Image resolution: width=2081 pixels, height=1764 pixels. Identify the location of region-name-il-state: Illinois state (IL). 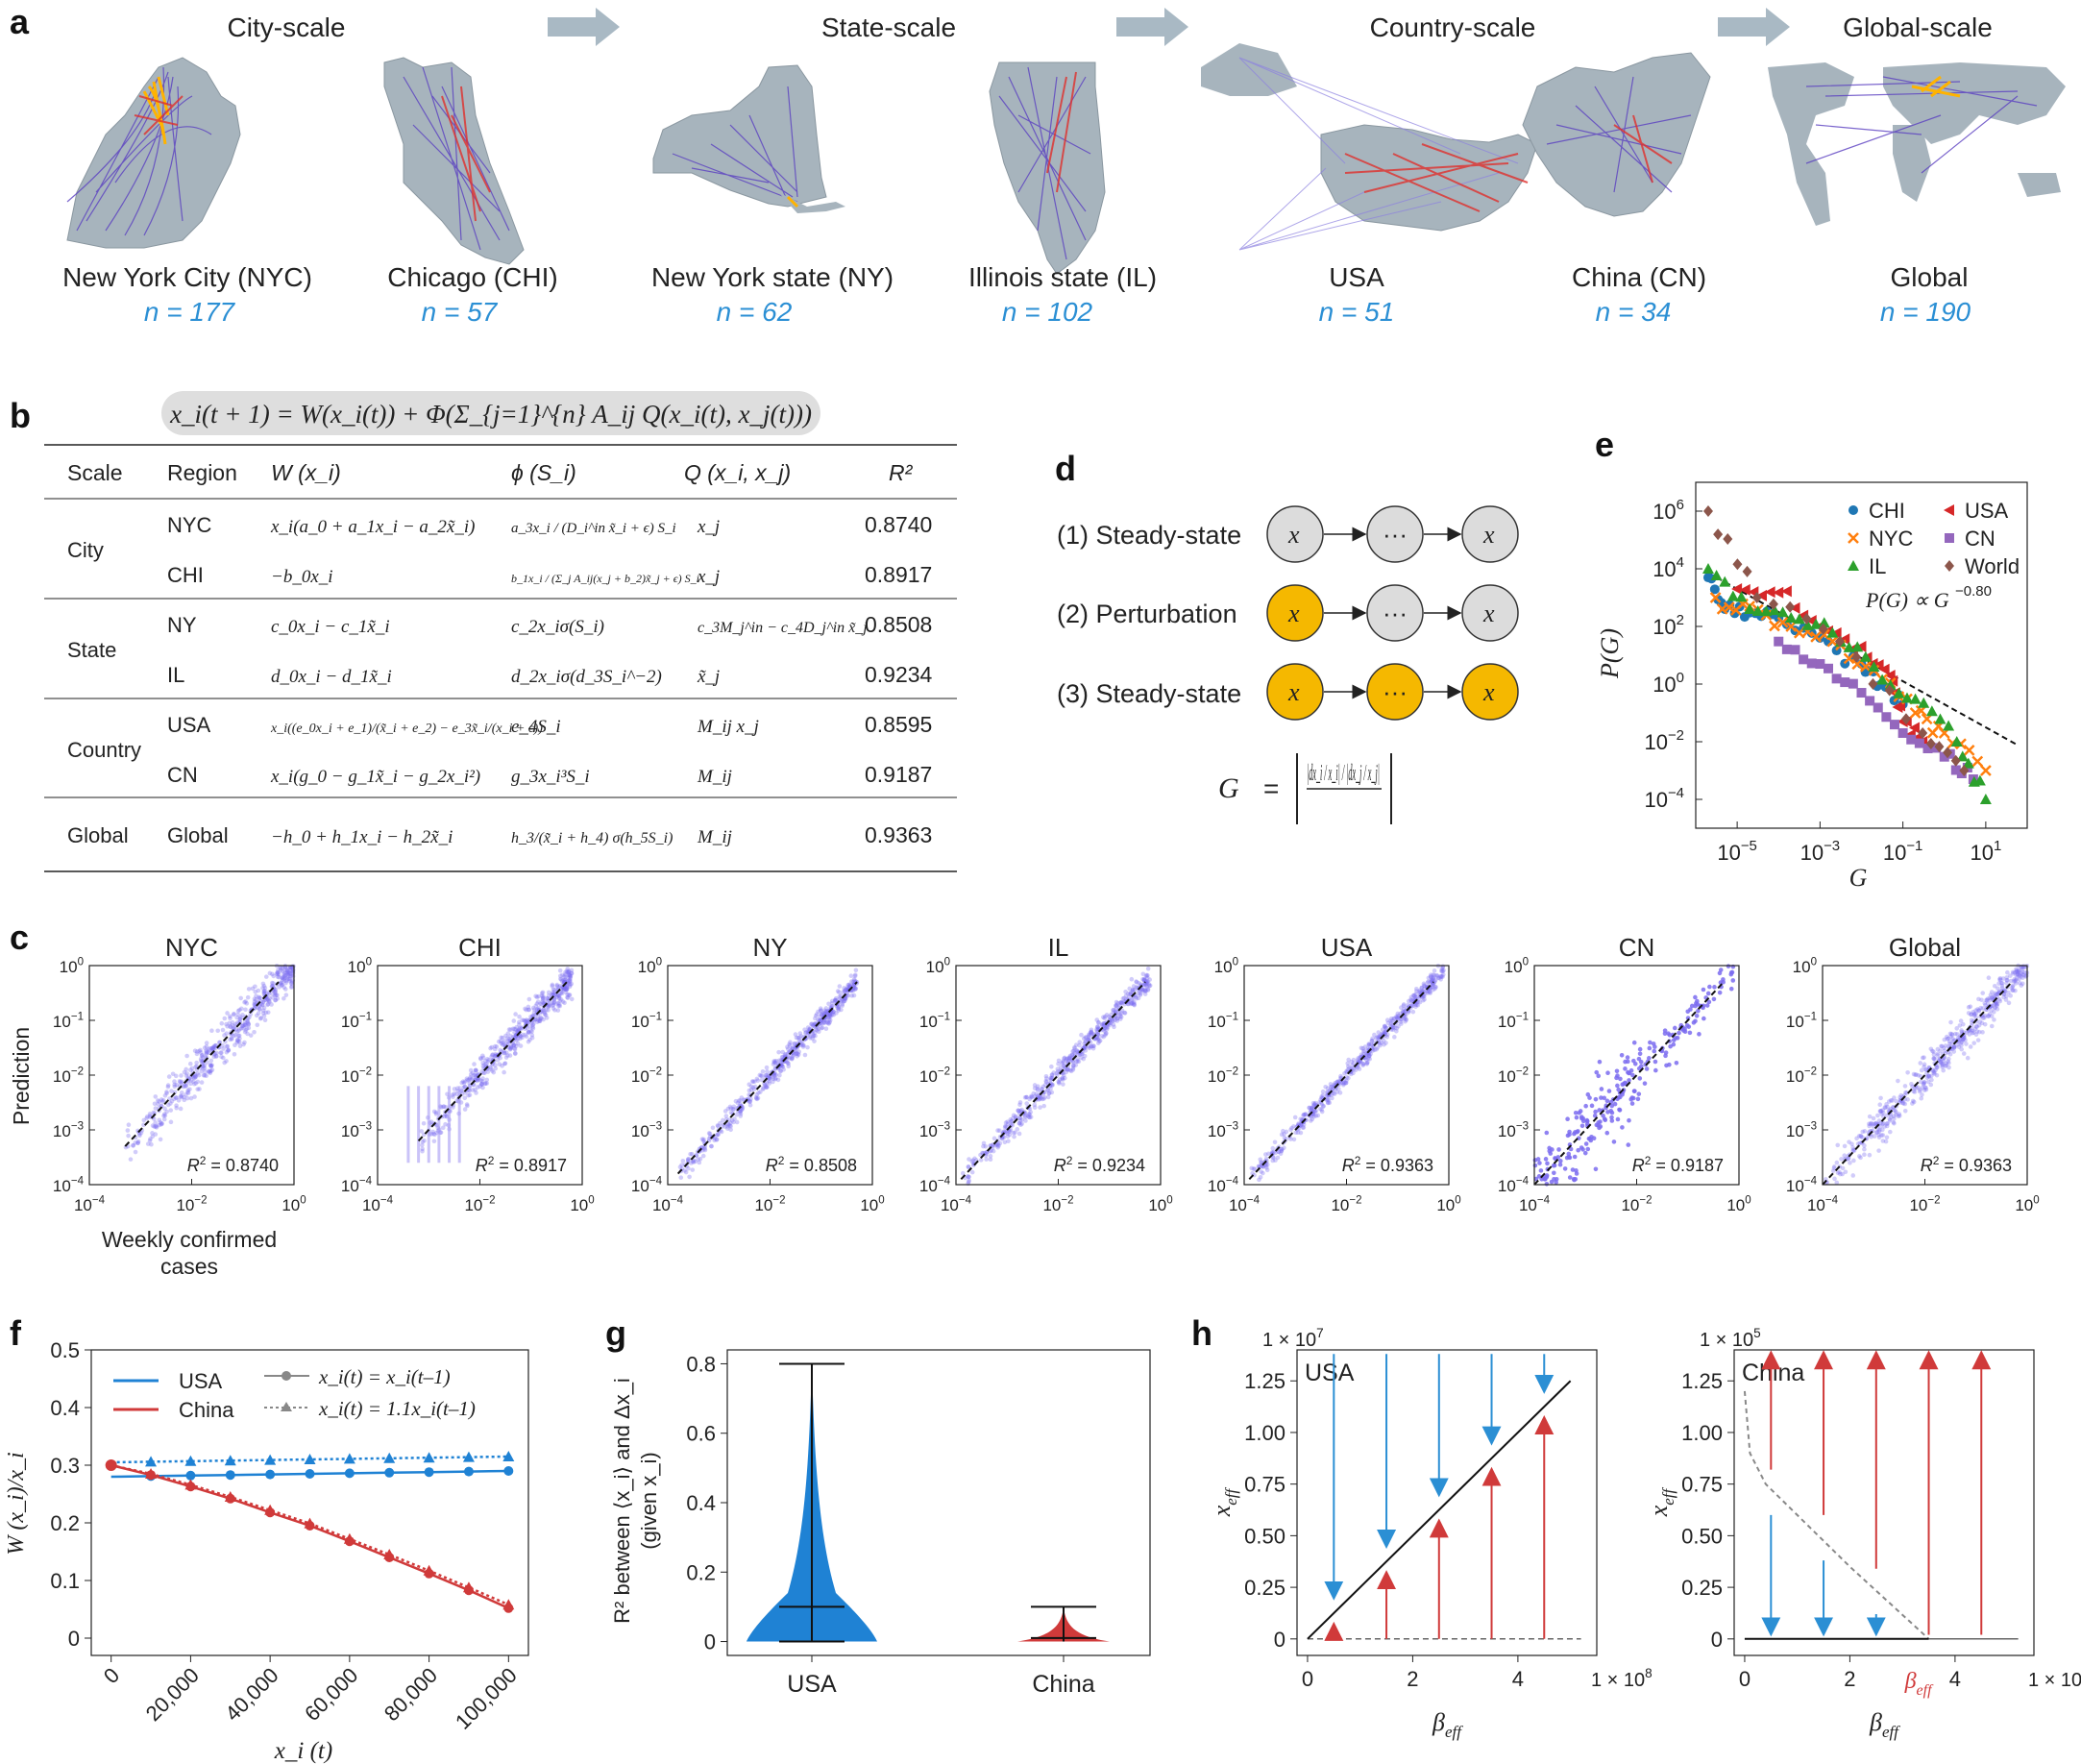
(1062, 277).